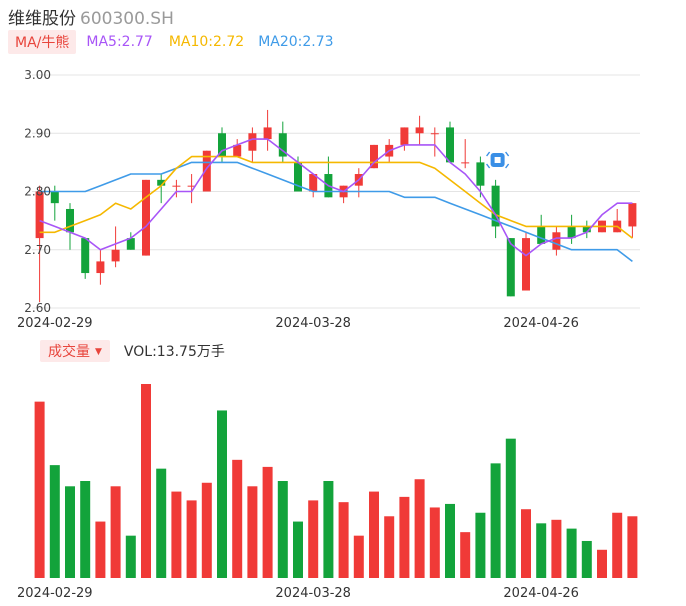 The image size is (686, 606). Describe the element at coordinates (174, 352) in the screenshot. I see `volume-value: VOL:13.75万手` at that location.